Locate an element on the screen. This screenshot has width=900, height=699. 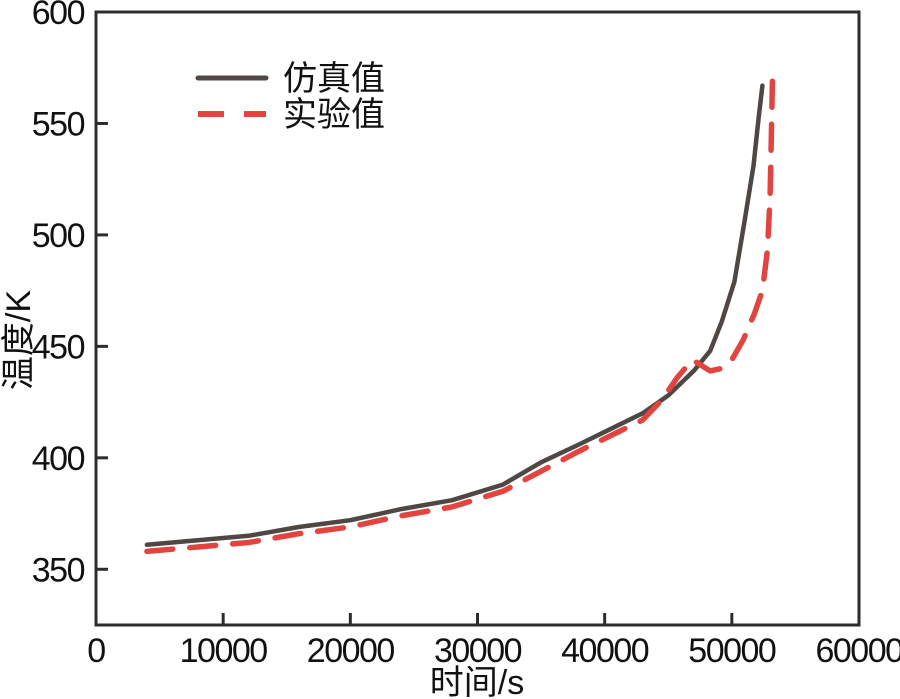
y-axis-label: 温度/K is located at coordinates (19, 340).